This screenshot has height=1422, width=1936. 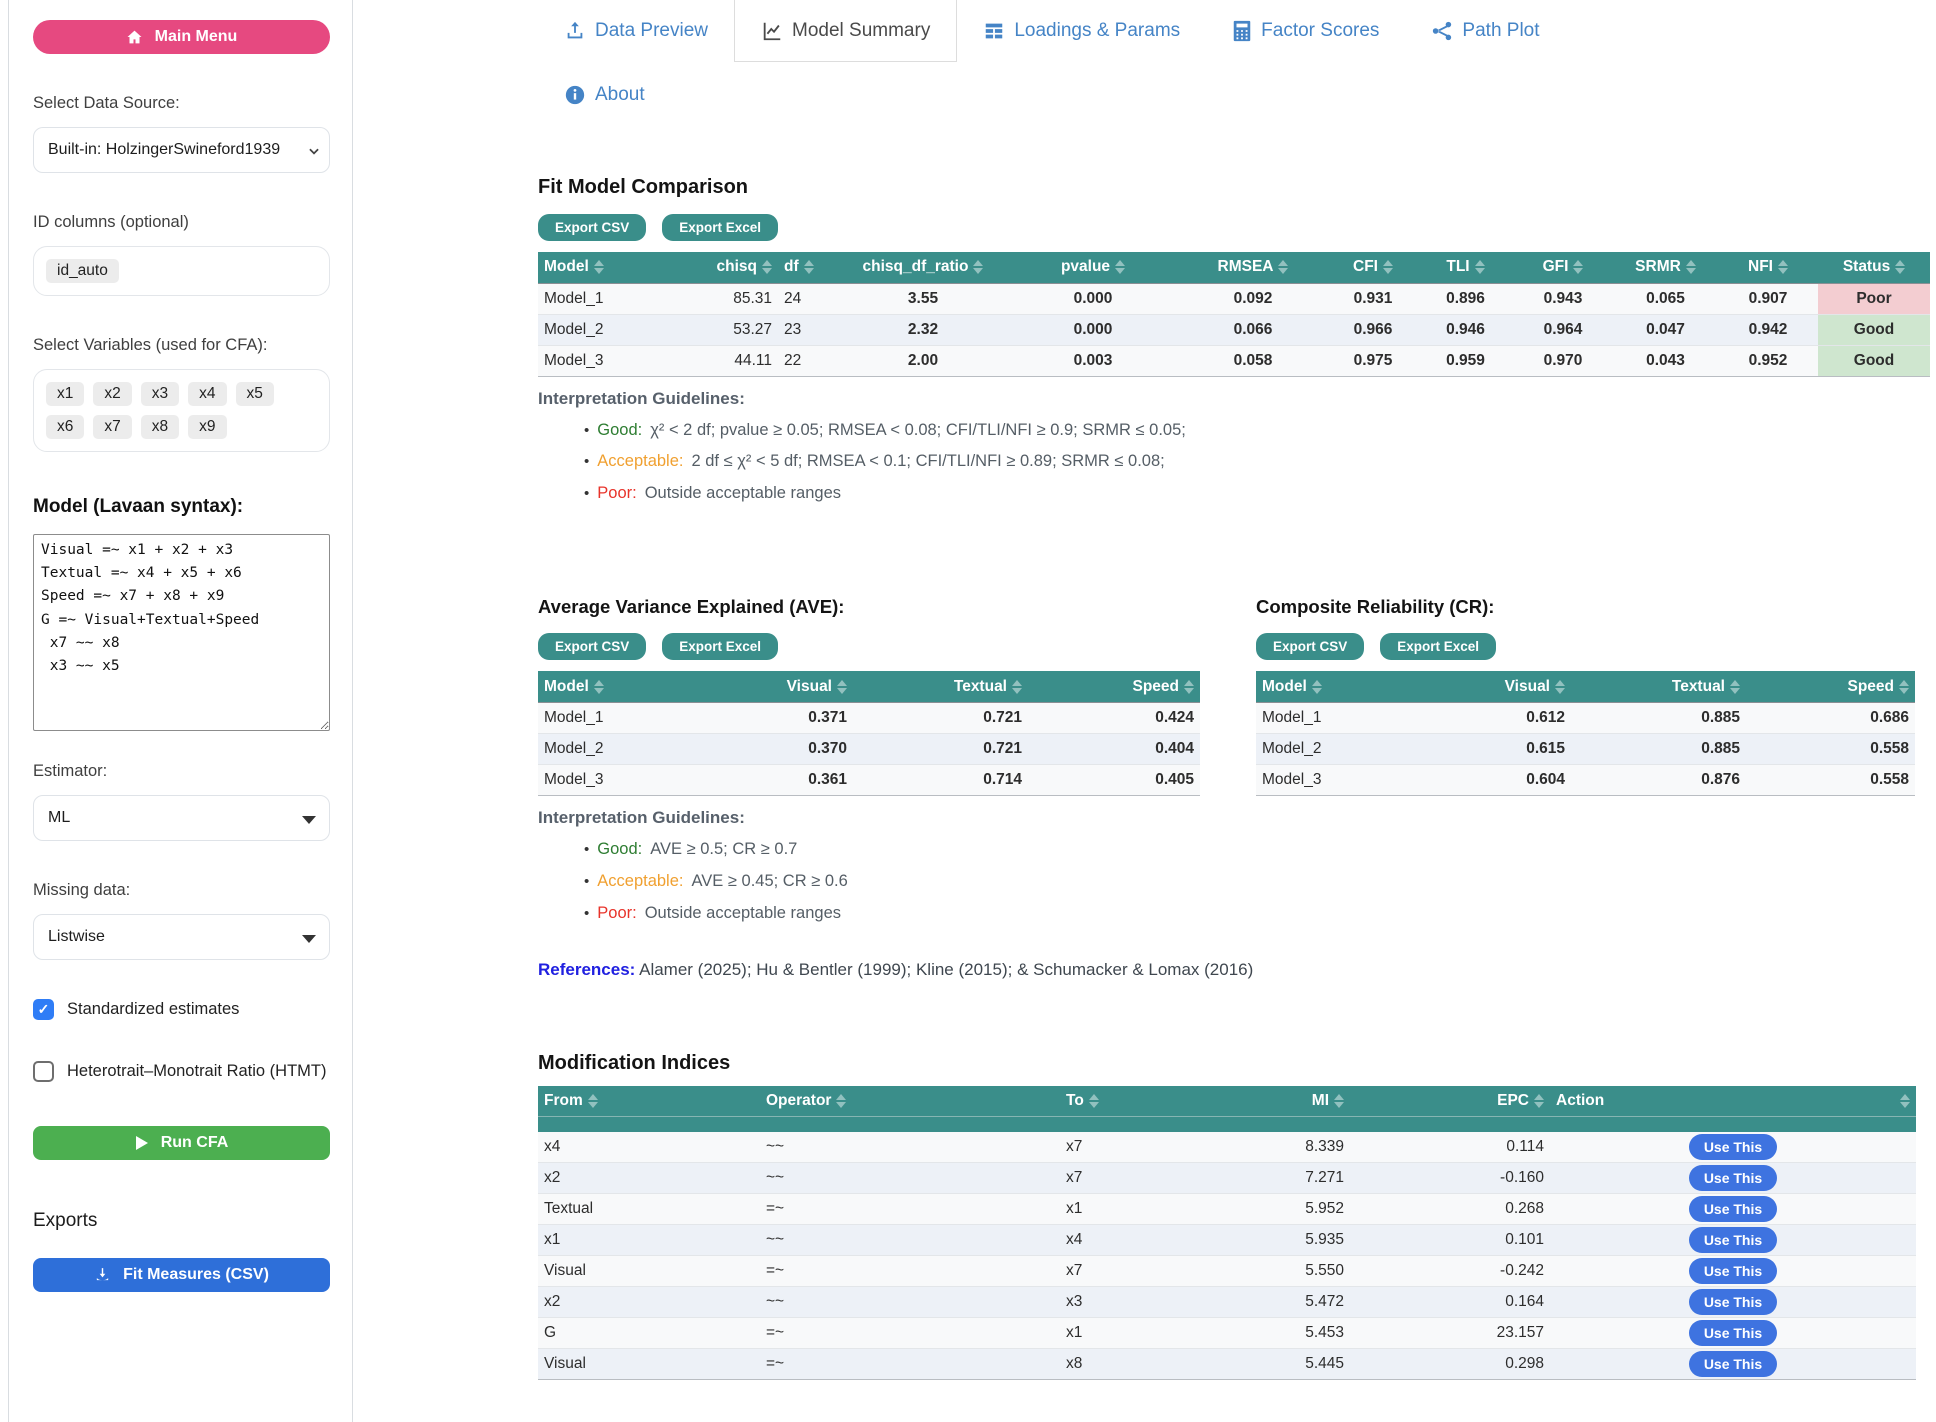 I want to click on variable-chip-x9: x9, so click(x=207, y=427).